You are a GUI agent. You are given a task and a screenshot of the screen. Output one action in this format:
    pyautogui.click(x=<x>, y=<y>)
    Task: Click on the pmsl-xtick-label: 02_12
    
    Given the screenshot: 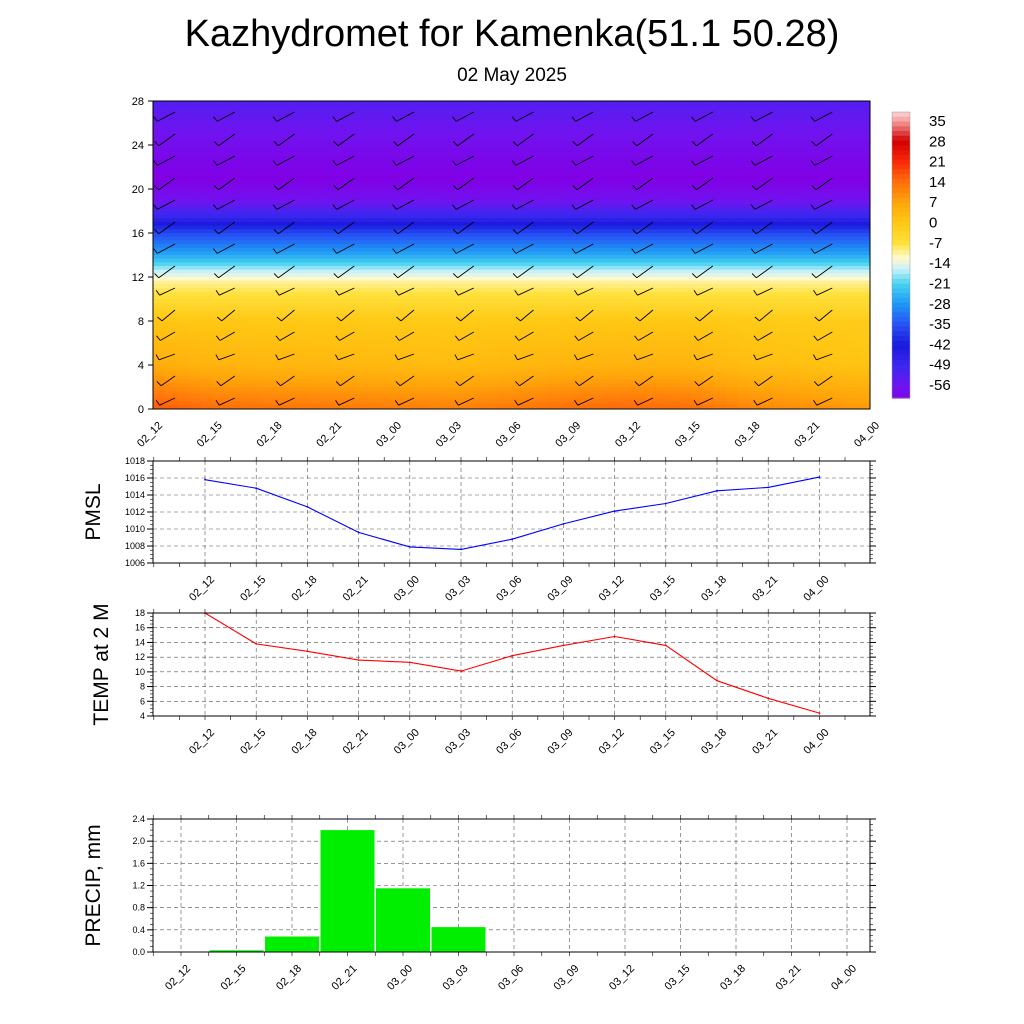 What is the action you would take?
    pyautogui.click(x=202, y=589)
    